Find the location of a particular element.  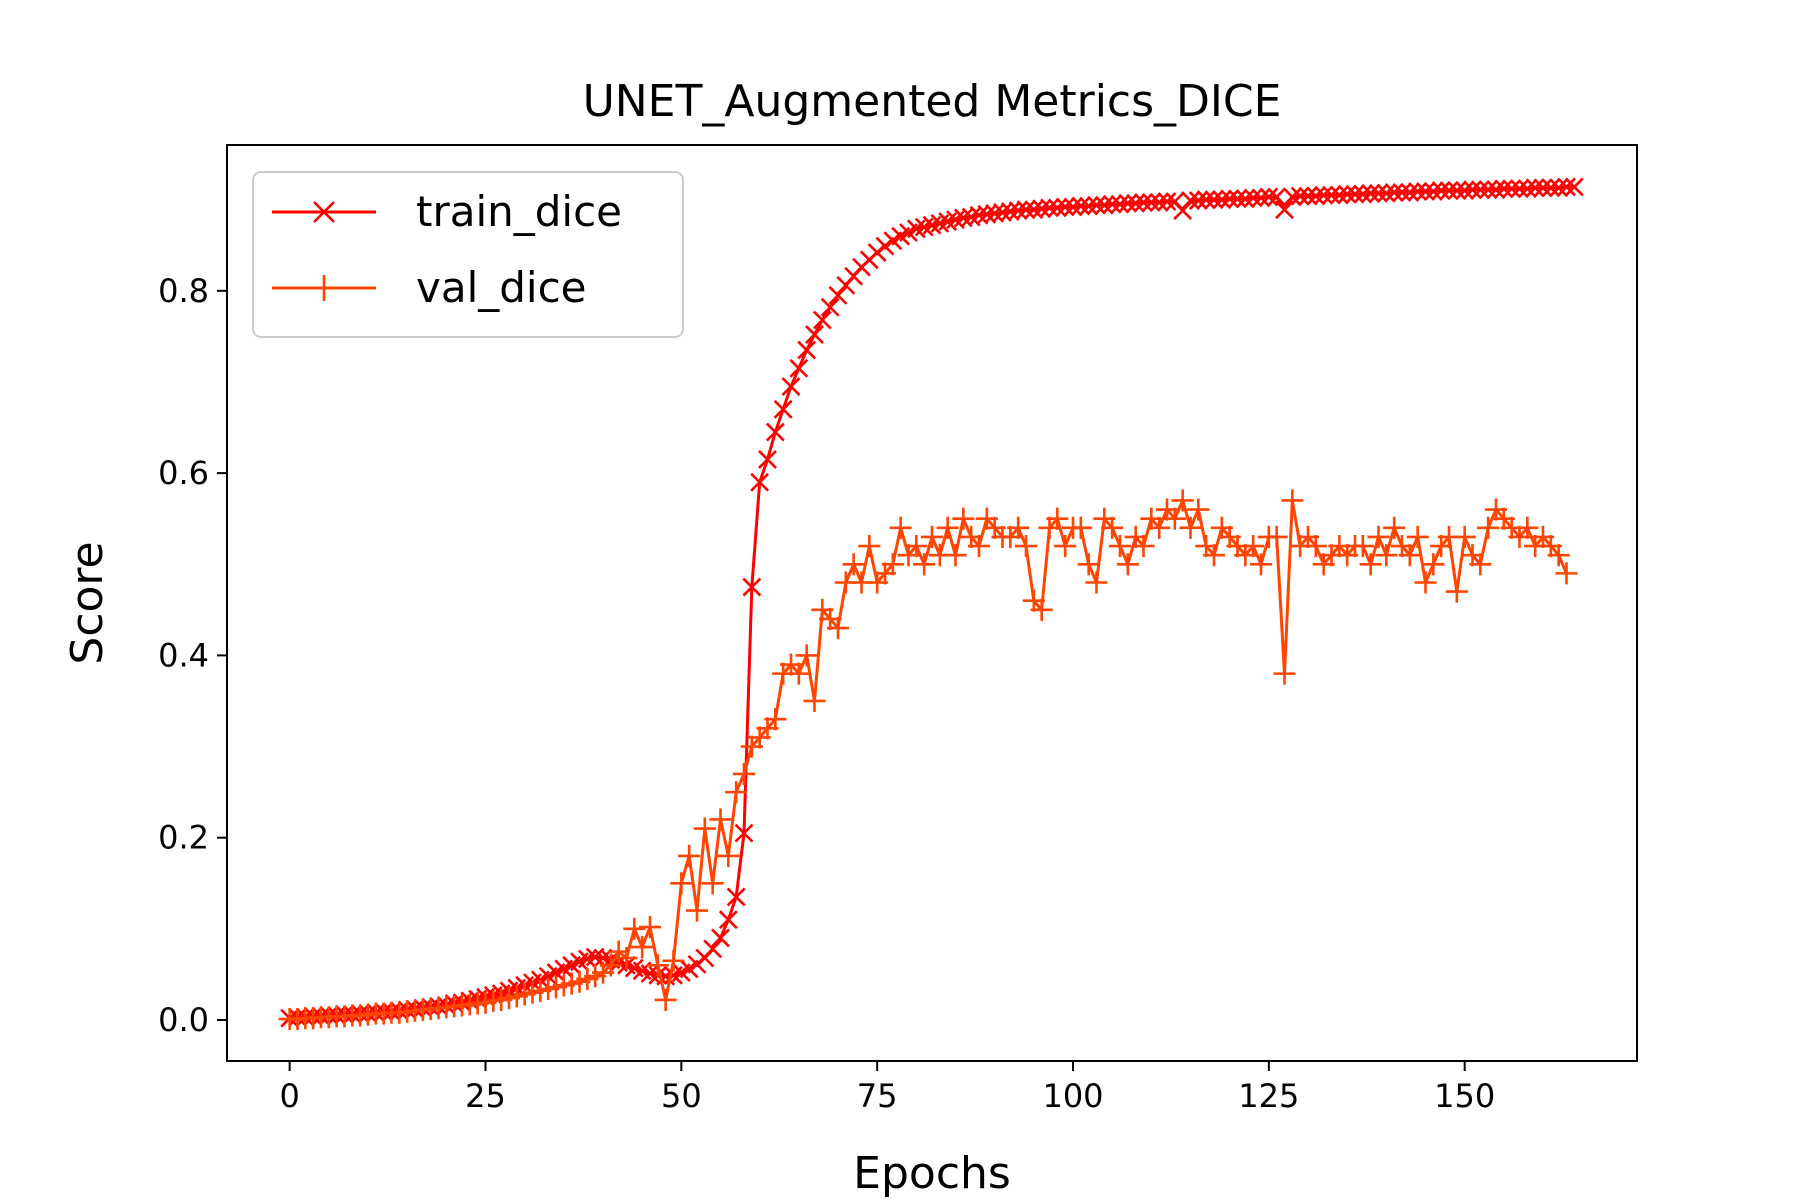

y-tick-label: 0.2 is located at coordinates (183, 838).